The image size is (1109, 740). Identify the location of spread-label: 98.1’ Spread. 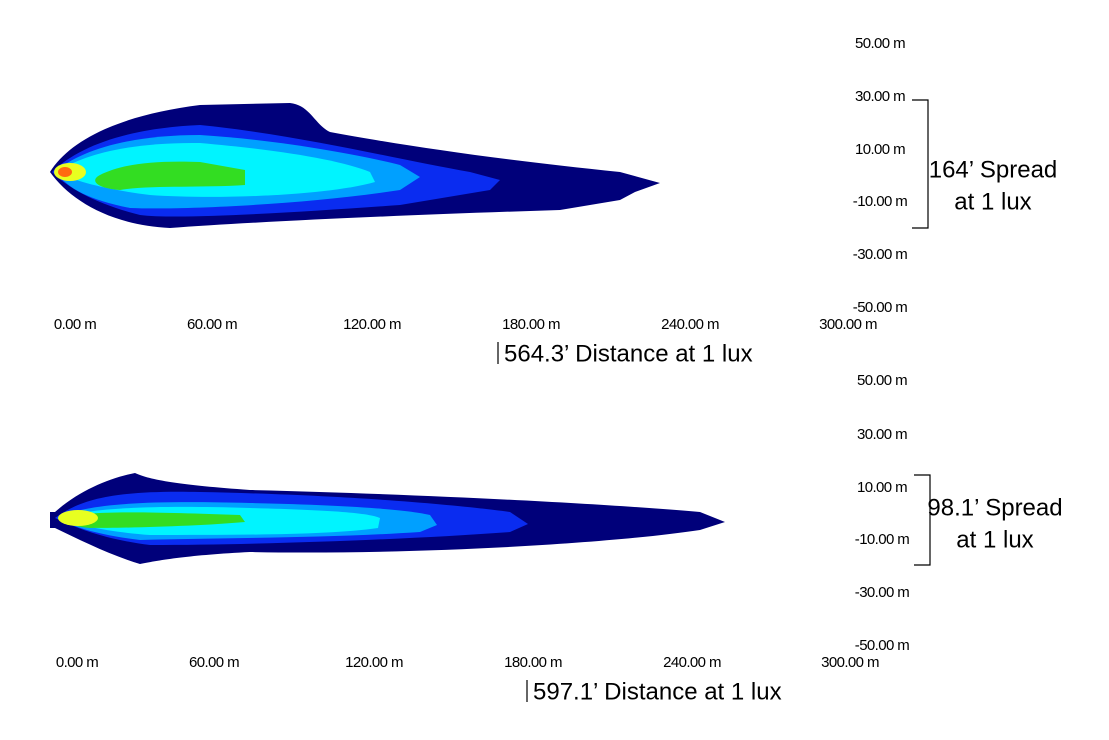
(994, 507).